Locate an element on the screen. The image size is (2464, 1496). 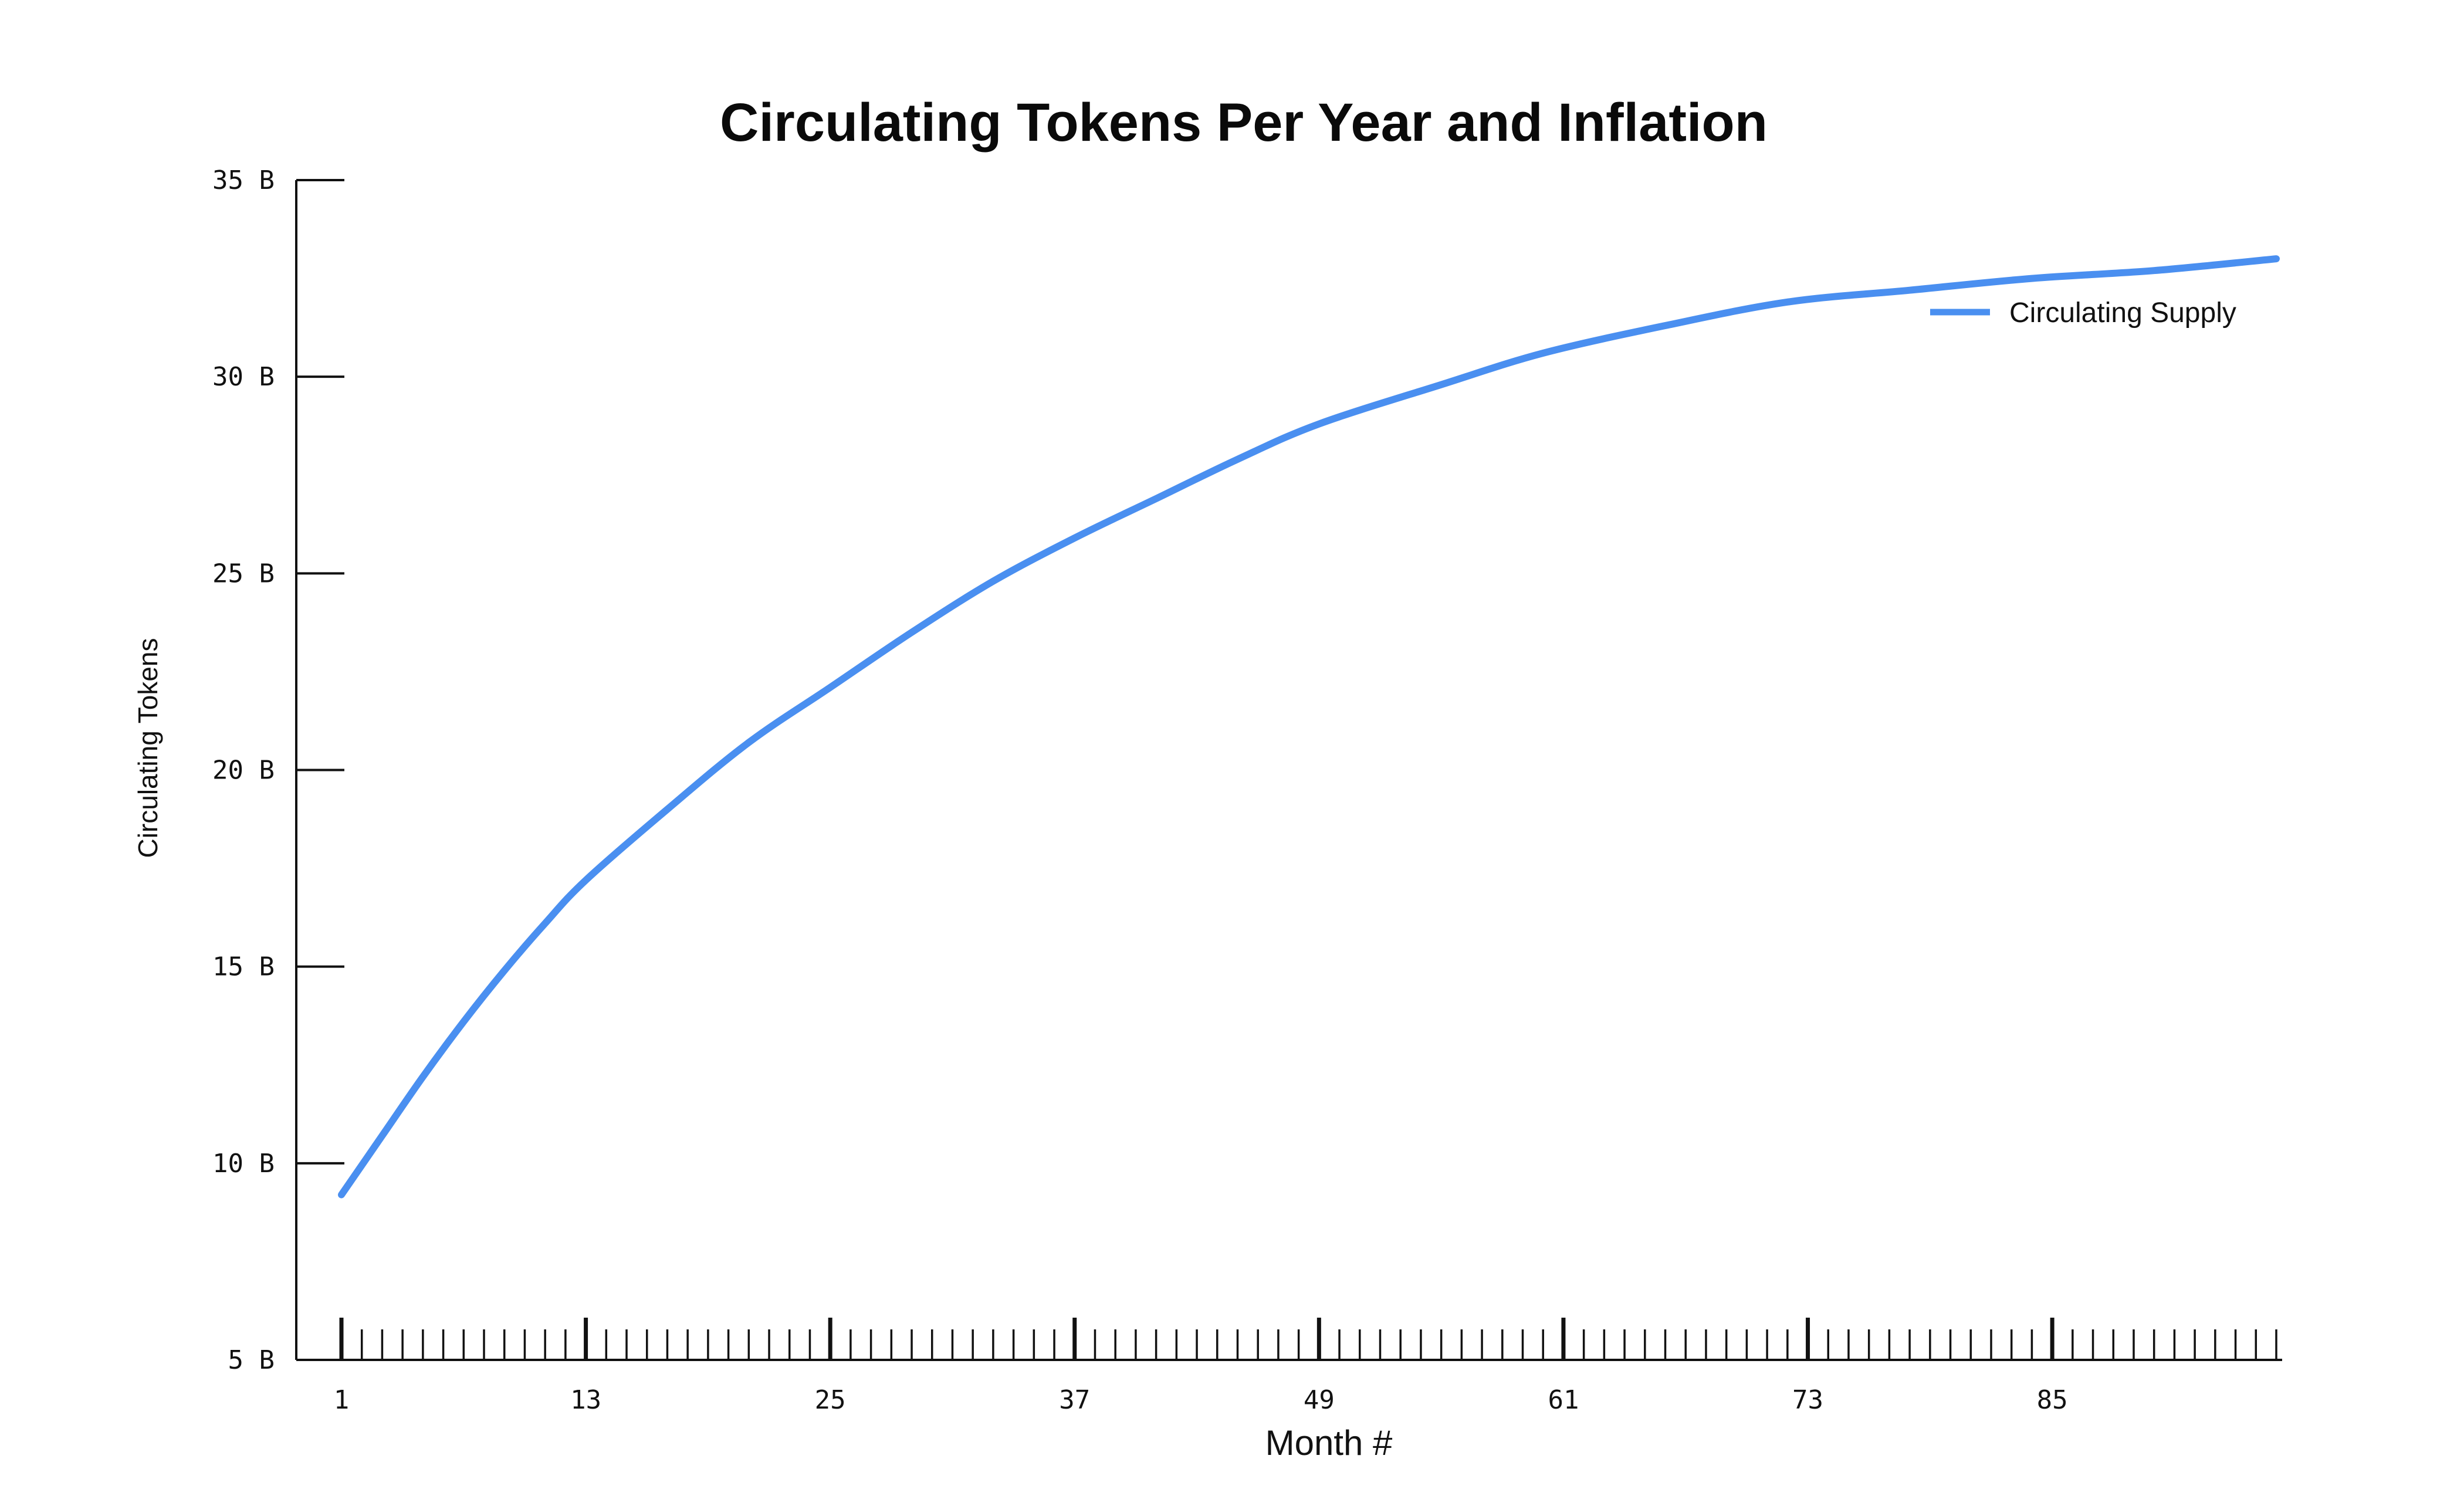
y-tick-label: 20 B is located at coordinates (243, 771).